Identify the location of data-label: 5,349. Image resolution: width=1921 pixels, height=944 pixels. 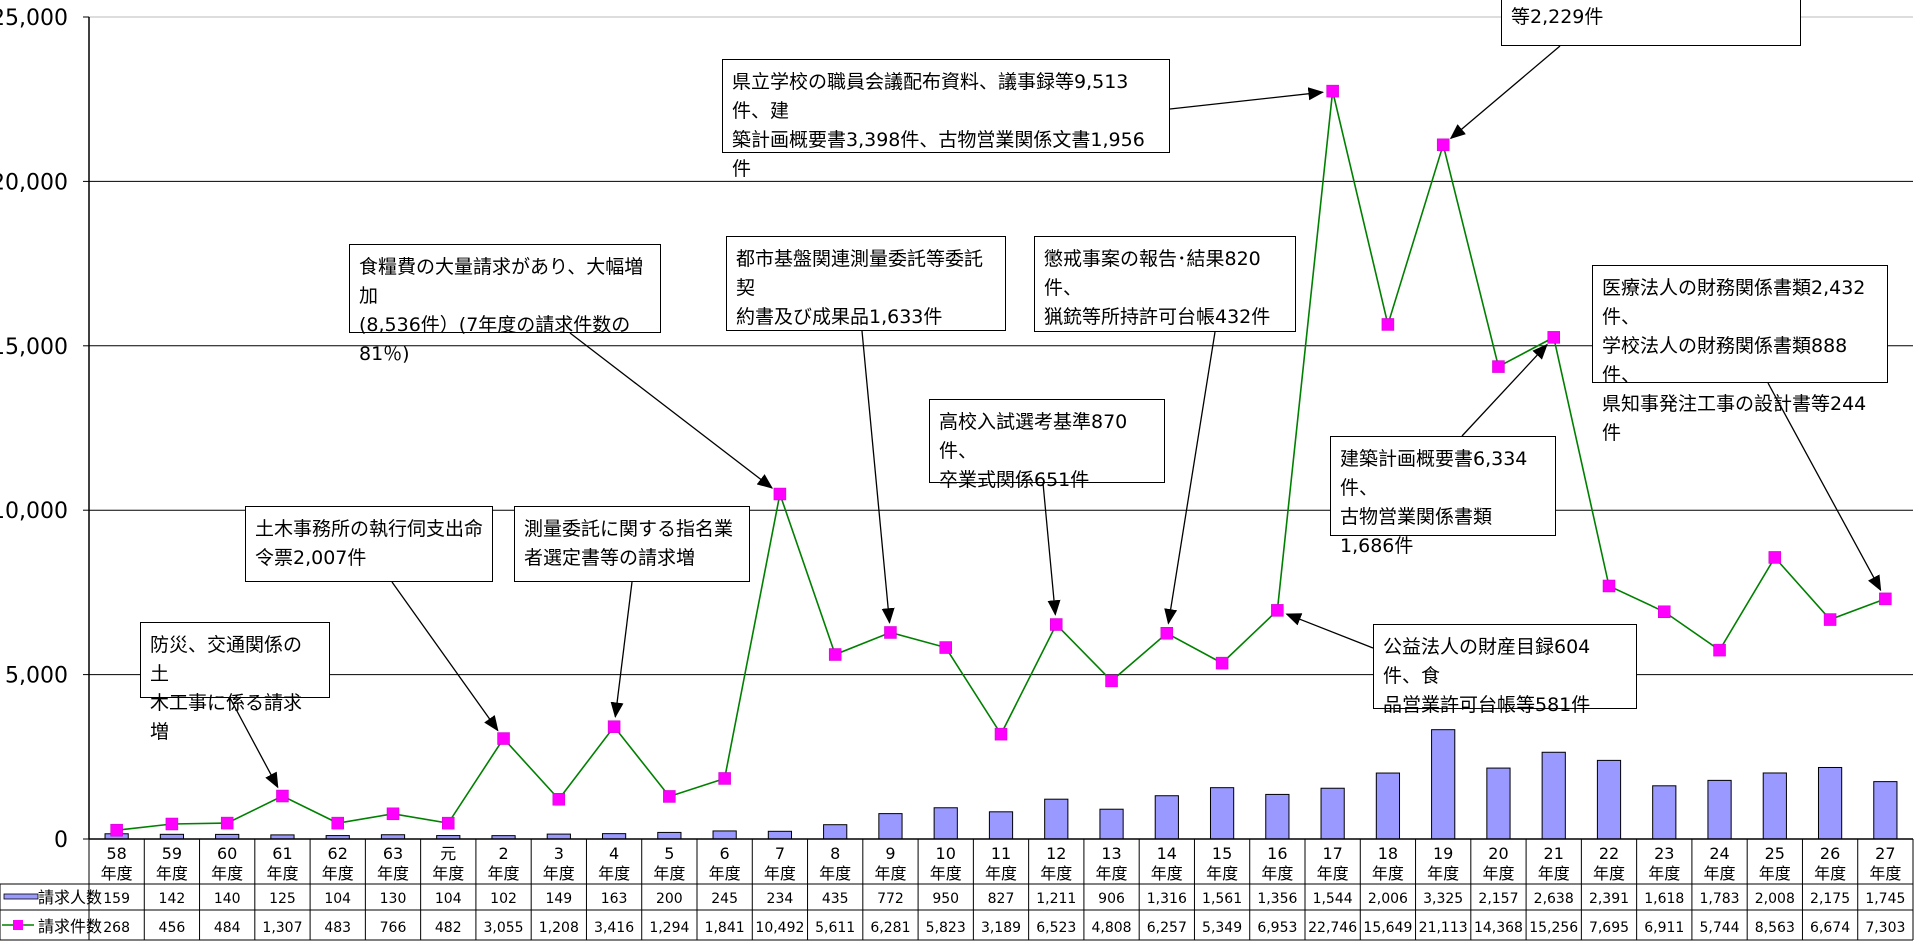
(1222, 928).